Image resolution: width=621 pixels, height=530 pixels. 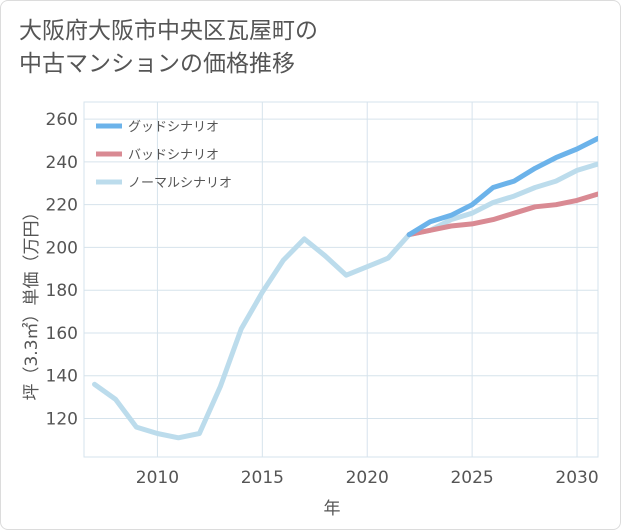 I want to click on y-tick-label: 140, so click(x=62, y=377).